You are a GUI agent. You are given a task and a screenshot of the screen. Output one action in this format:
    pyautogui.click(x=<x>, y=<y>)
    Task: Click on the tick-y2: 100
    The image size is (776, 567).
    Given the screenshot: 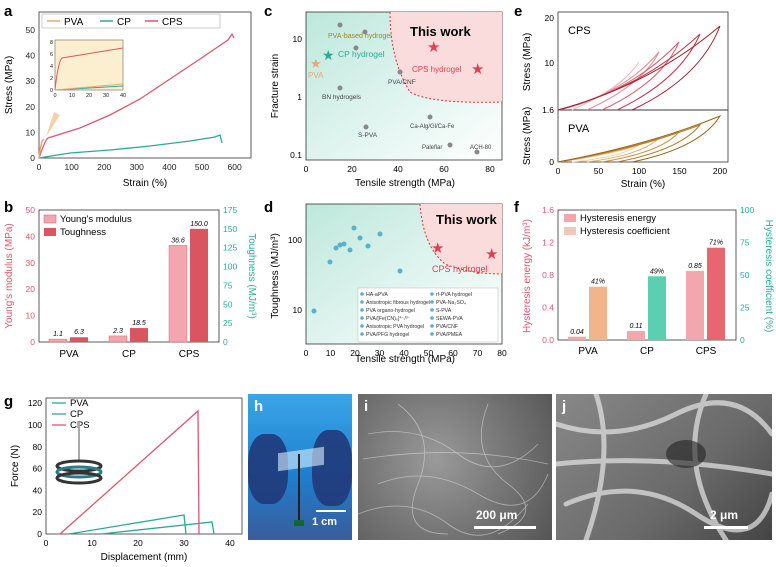 What is the action you would take?
    pyautogui.click(x=747, y=210)
    